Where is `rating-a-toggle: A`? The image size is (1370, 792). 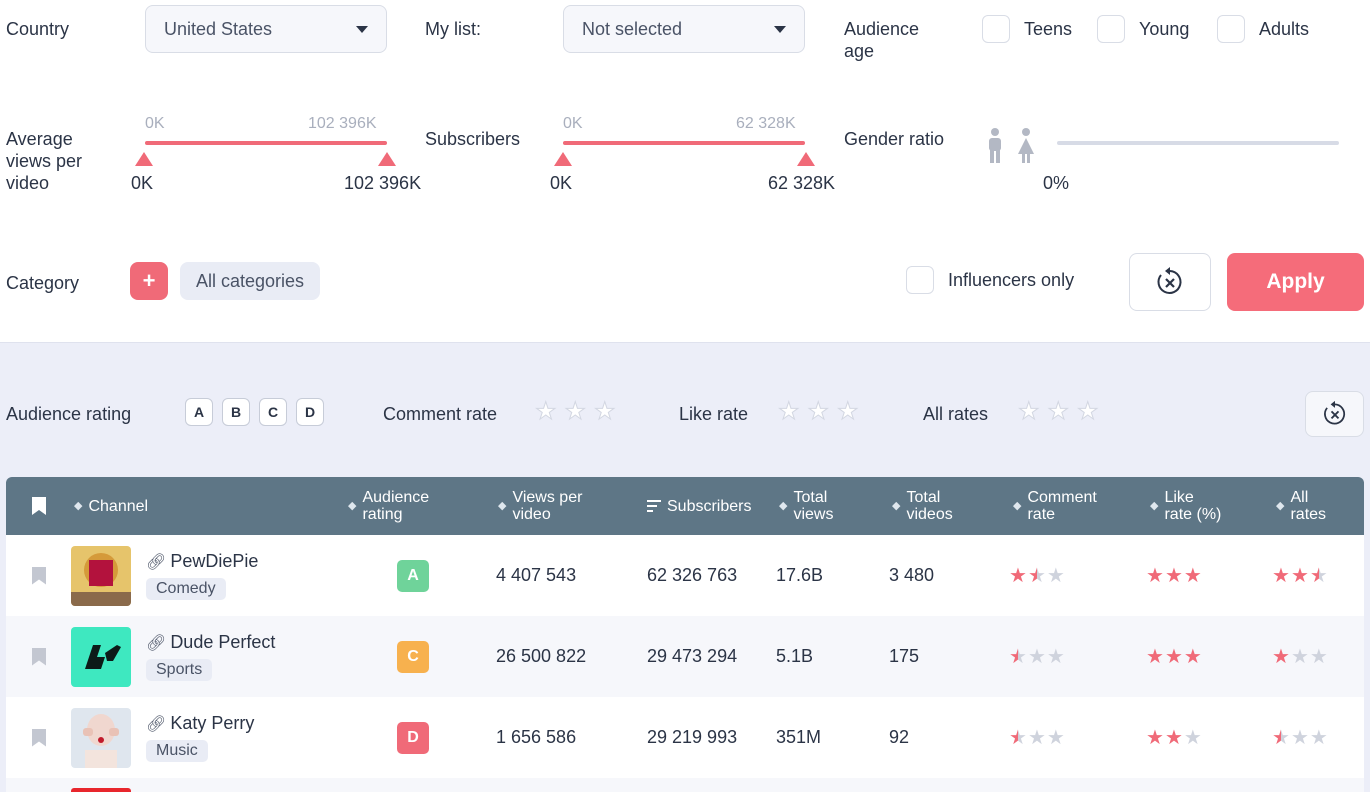
rating-a-toggle: A is located at coordinates (199, 412).